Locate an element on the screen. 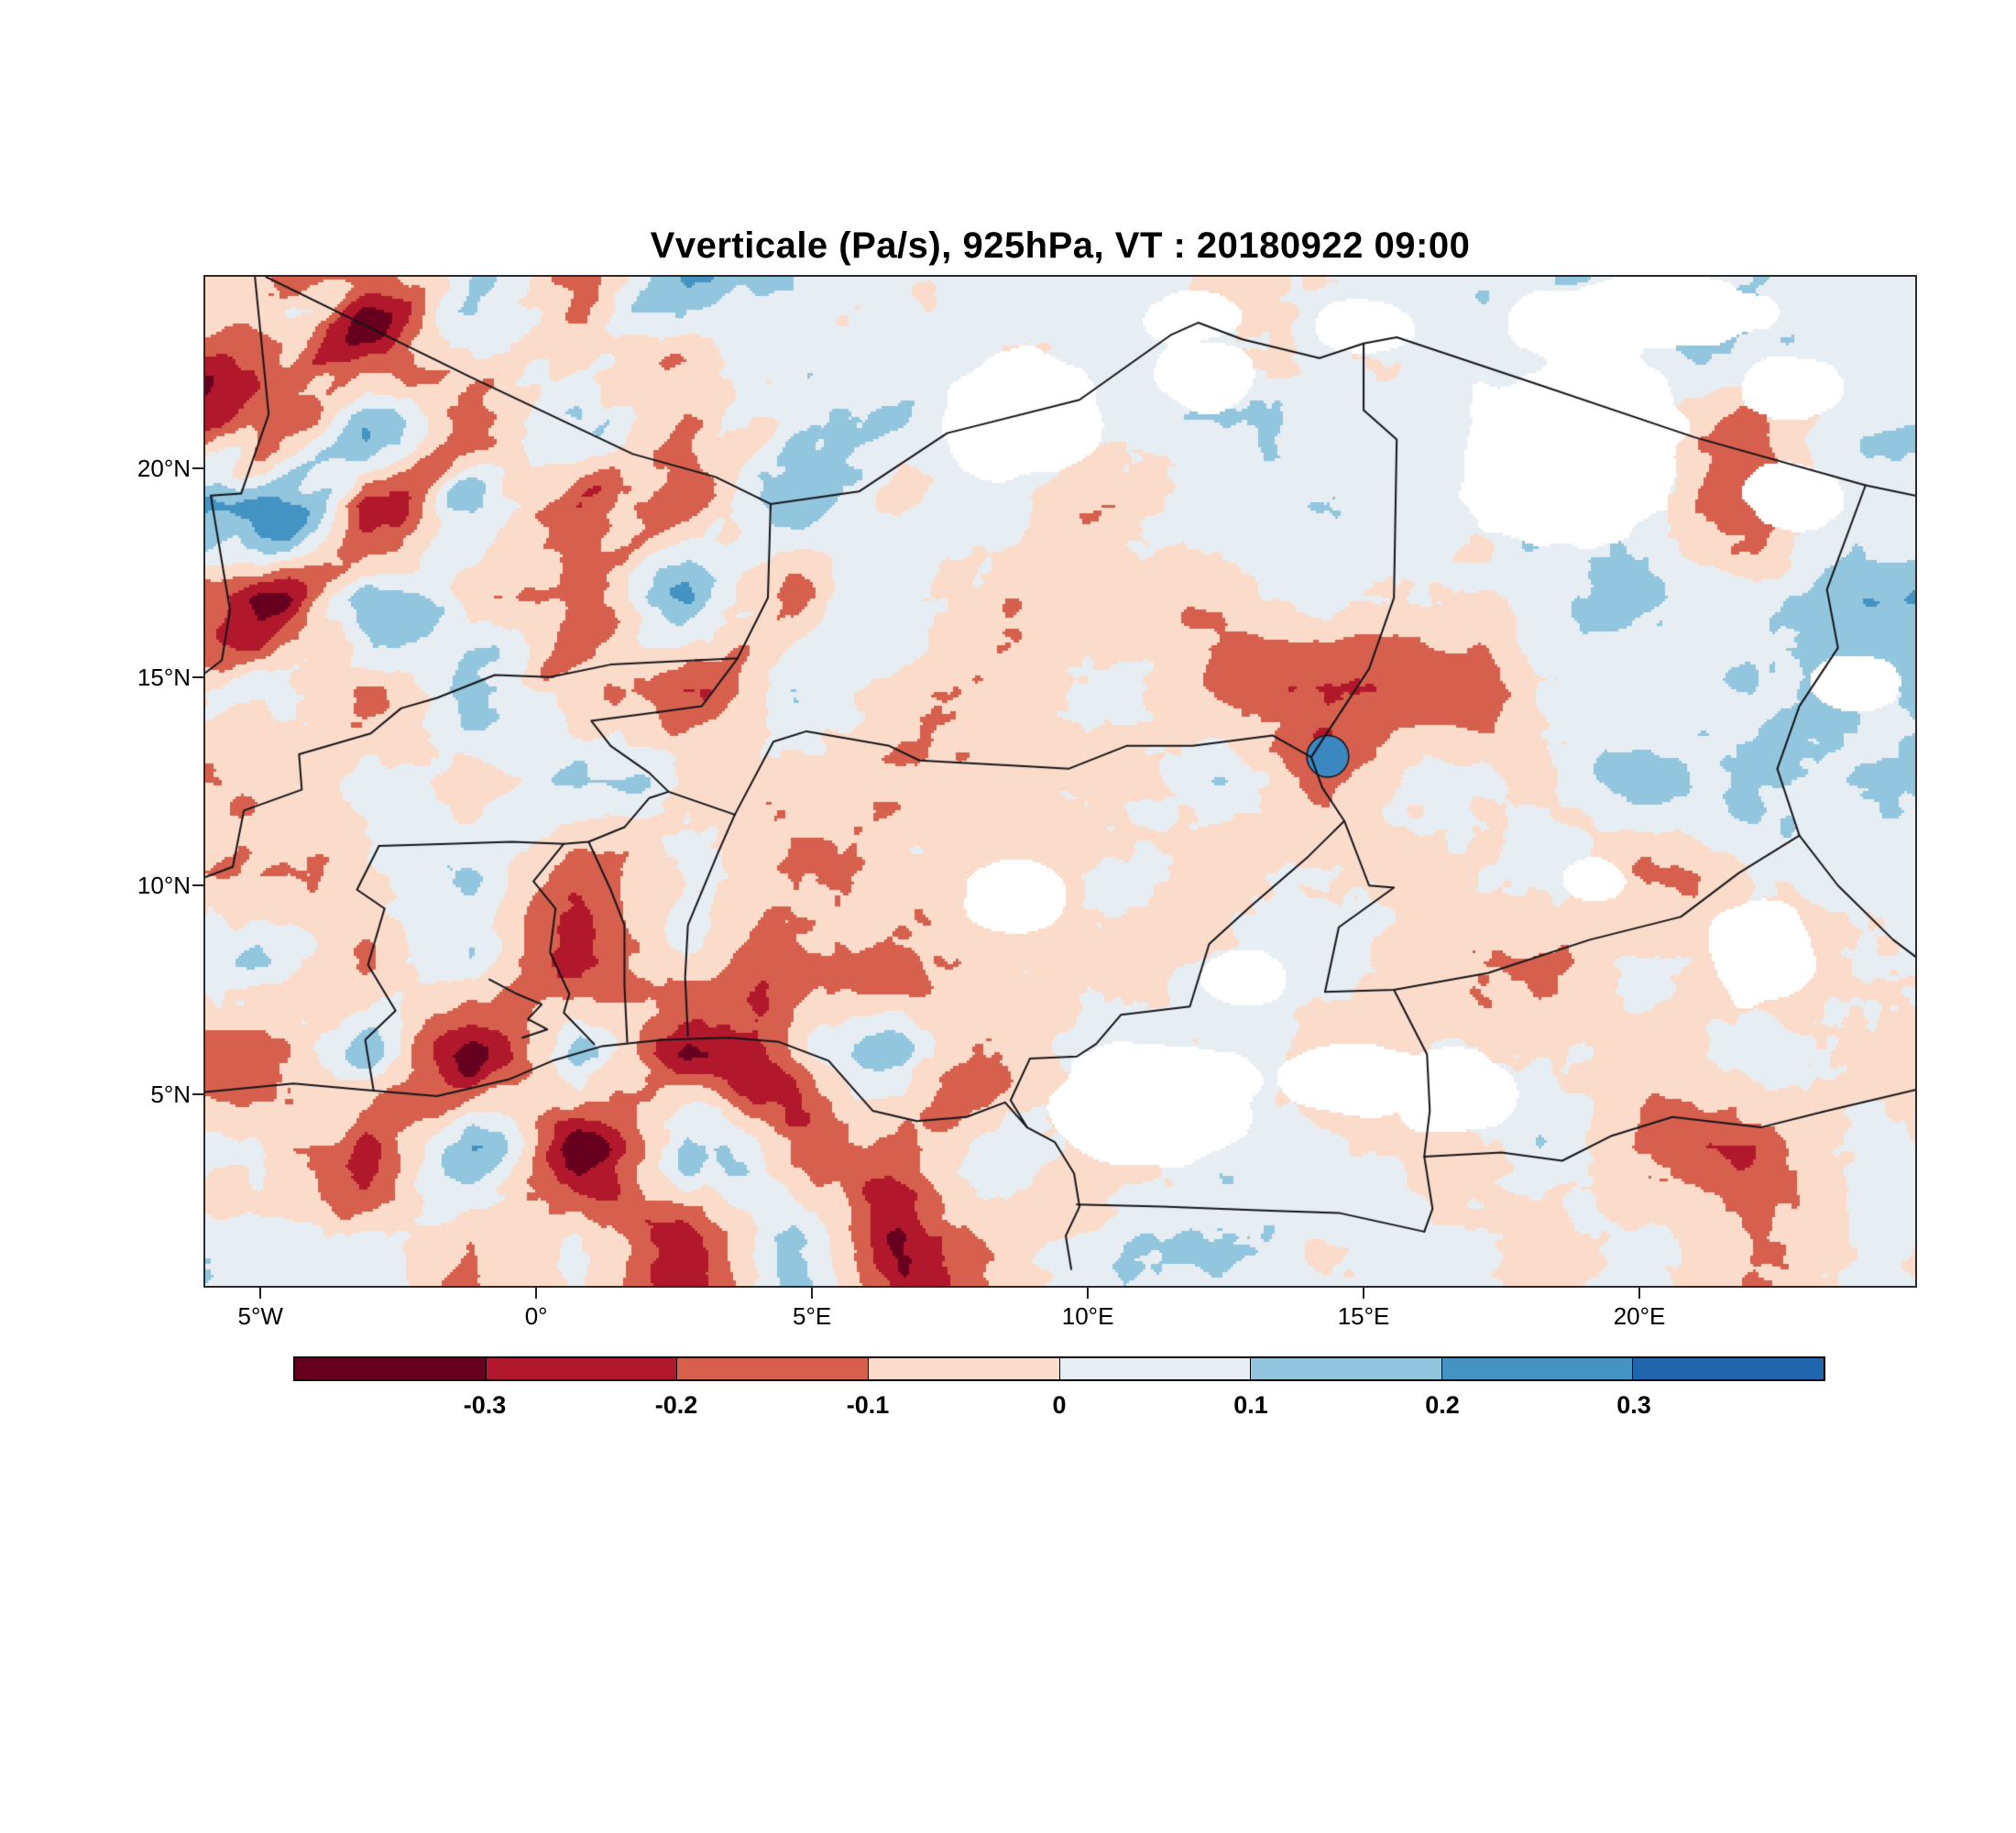  colorbar-tick-label: 0.2 is located at coordinates (1442, 1405).